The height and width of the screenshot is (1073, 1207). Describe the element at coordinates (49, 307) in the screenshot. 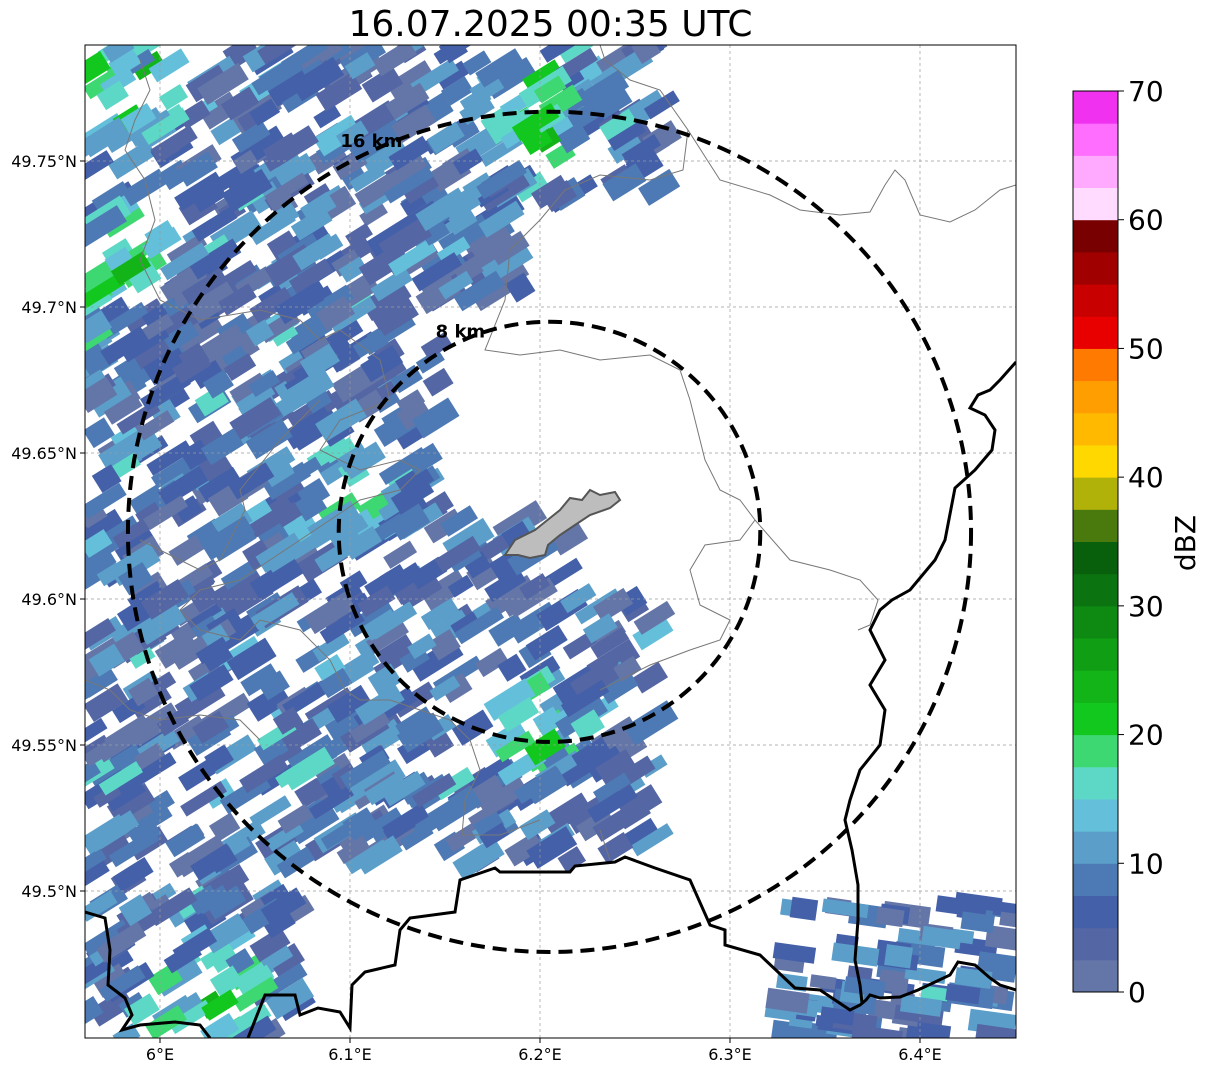

I see `y-tick-label: 49.7°N` at that location.